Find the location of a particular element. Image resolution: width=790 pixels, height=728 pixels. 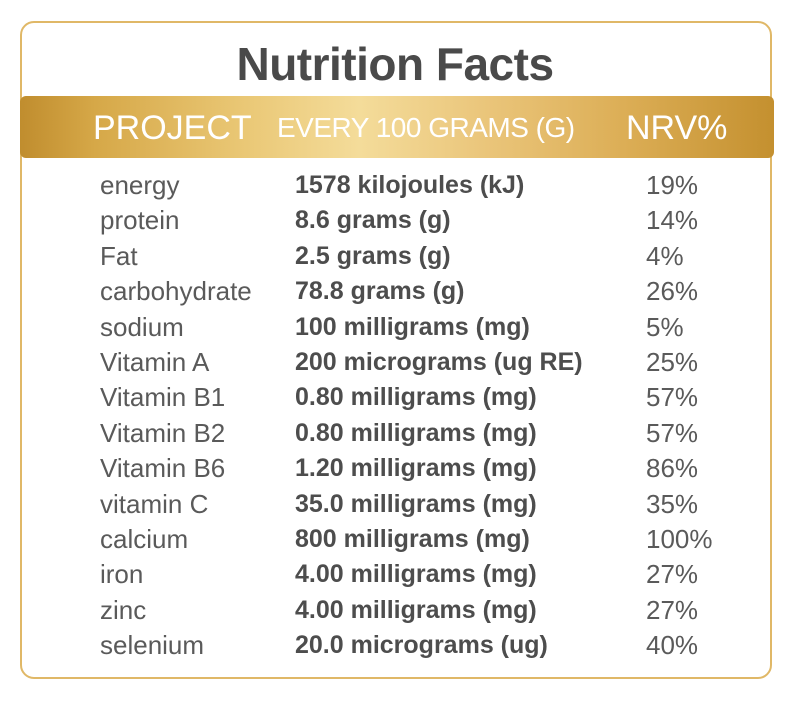

nutrient-name: iron is located at coordinates (122, 574).